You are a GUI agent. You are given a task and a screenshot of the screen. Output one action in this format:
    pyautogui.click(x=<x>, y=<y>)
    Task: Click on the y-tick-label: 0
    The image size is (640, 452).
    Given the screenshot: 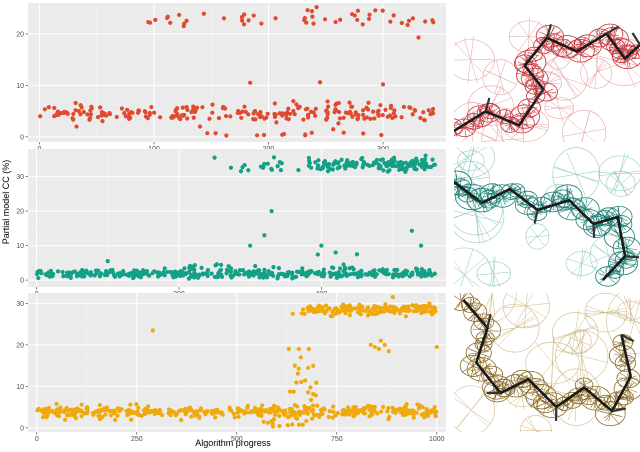 What is the action you would take?
    pyautogui.click(x=22, y=281)
    